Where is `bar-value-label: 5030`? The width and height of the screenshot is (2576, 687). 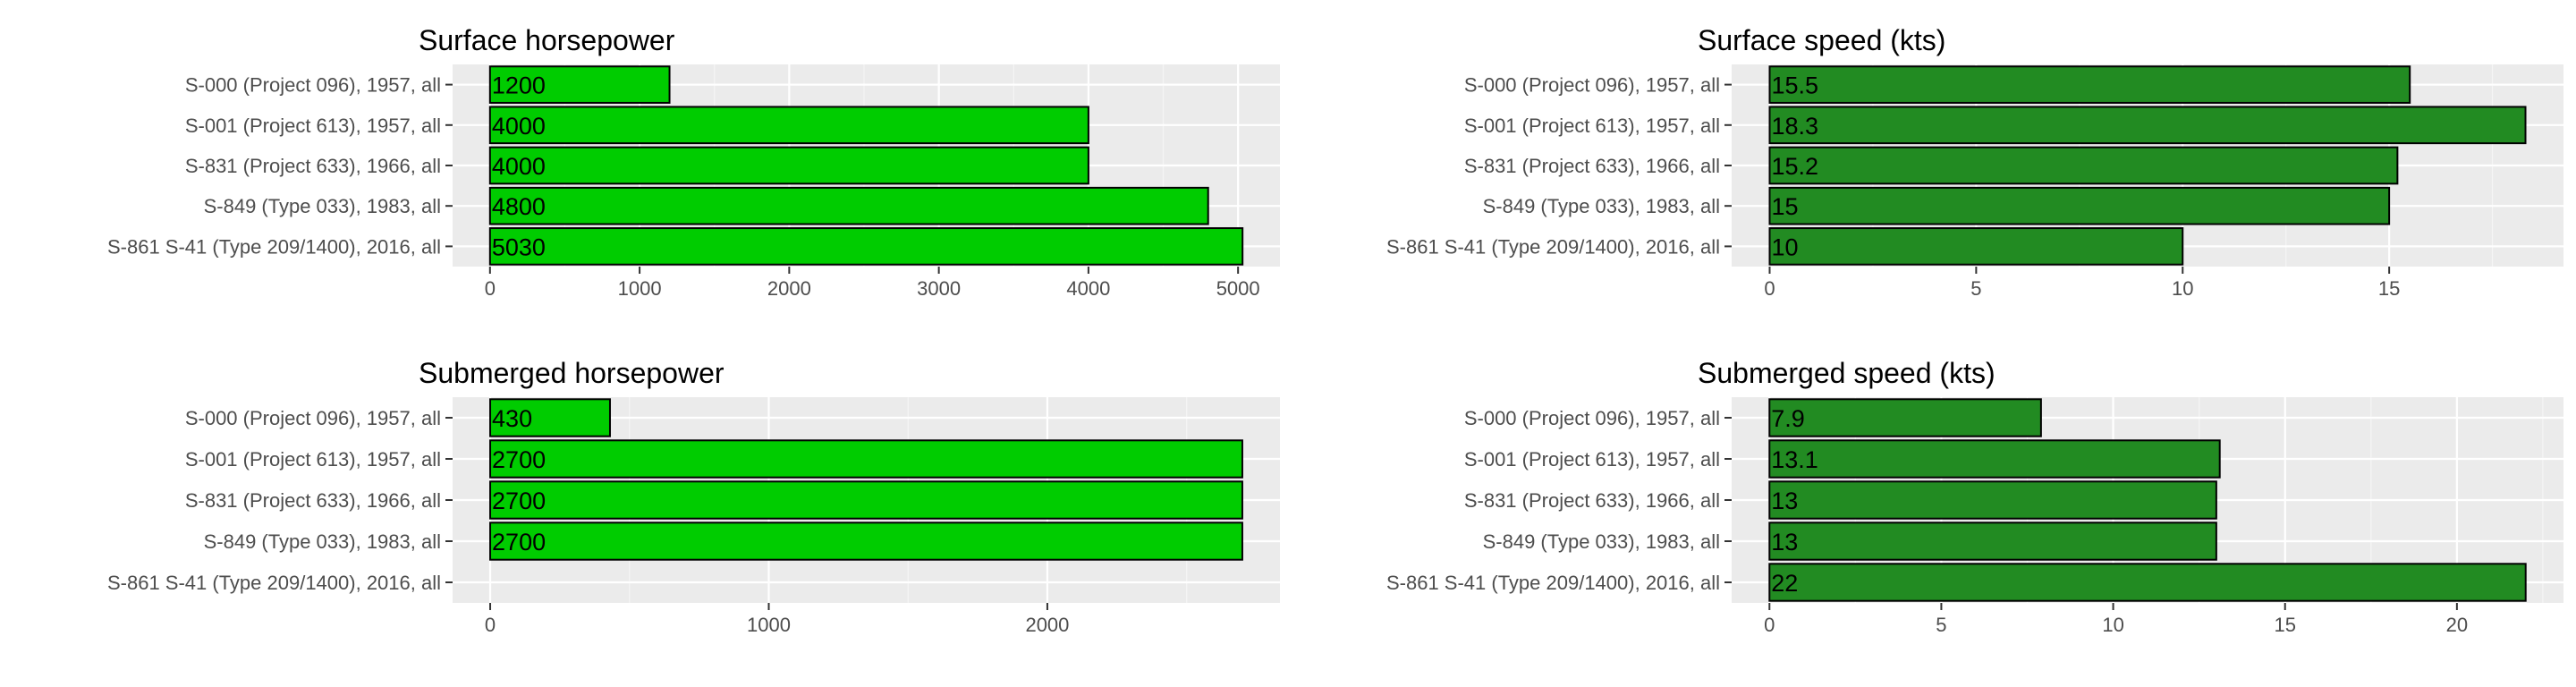 bar-value-label: 5030 is located at coordinates (519, 246).